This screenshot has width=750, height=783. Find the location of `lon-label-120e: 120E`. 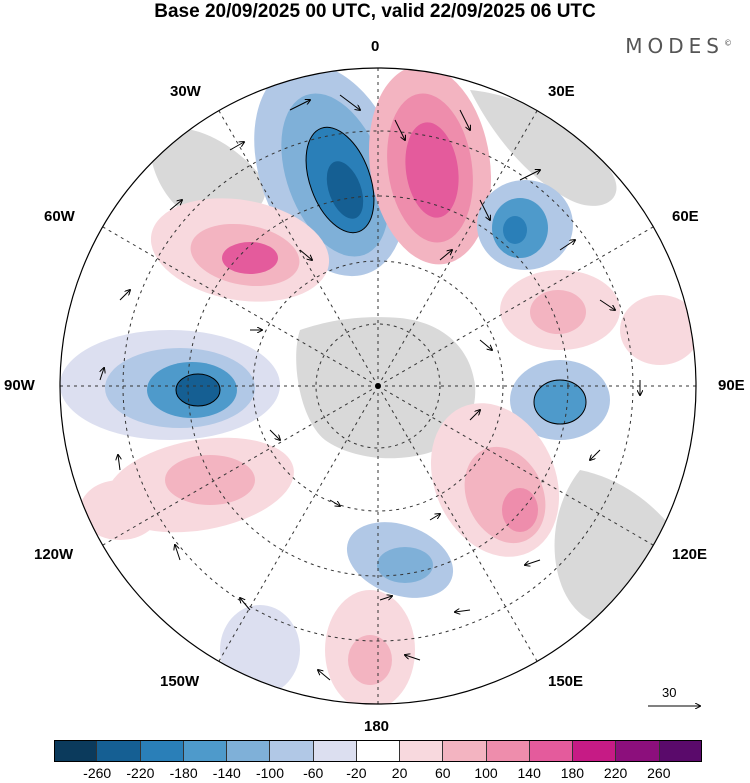

lon-label-120e: 120E is located at coordinates (690, 554).